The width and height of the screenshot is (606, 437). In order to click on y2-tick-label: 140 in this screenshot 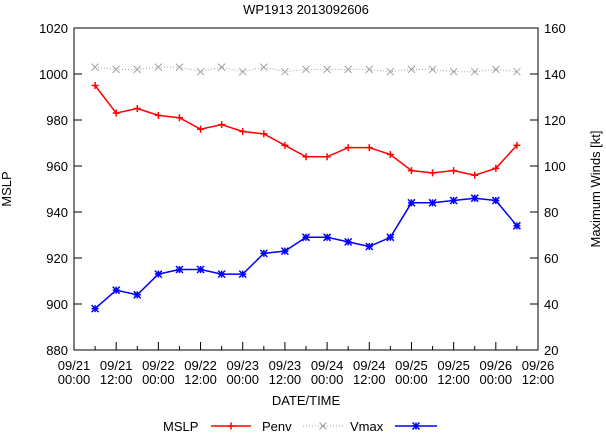, I will do `click(555, 74)`.